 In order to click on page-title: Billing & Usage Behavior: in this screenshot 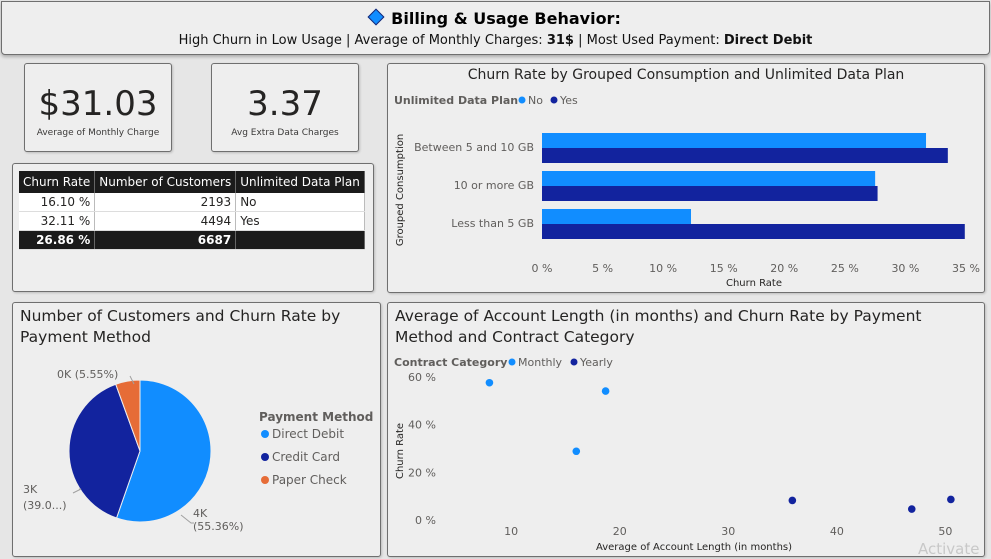, I will do `click(495, 18)`.